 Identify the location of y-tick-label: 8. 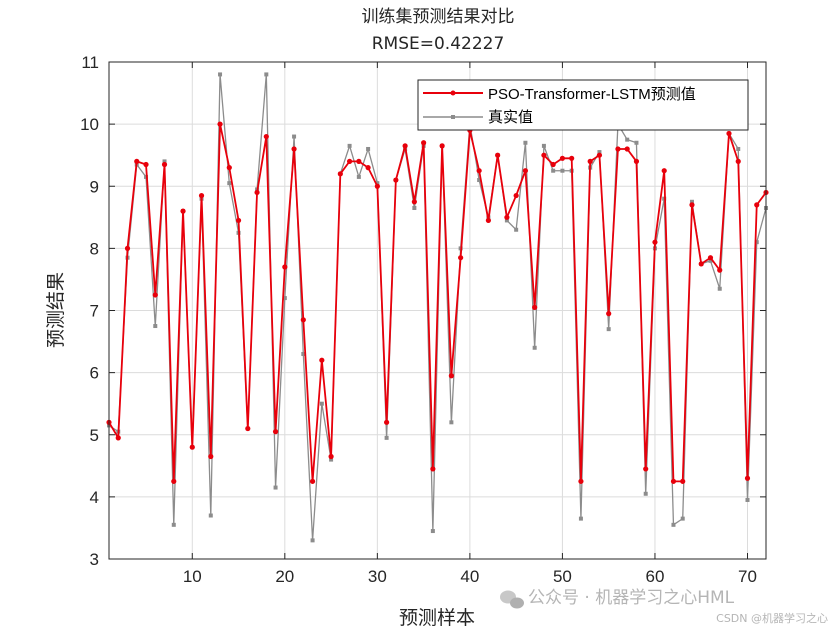
(94, 248).